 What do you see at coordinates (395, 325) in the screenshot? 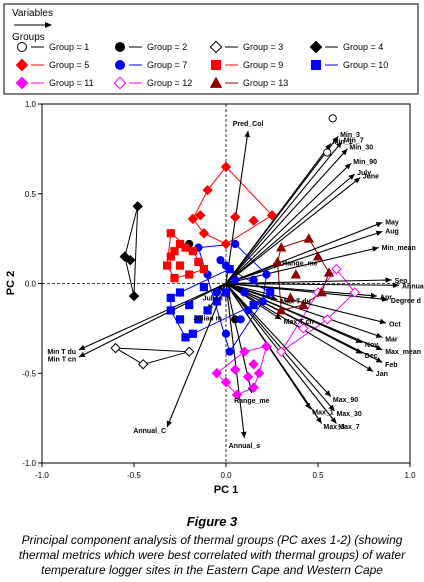
I see `vector-label: Oct` at bounding box center [395, 325].